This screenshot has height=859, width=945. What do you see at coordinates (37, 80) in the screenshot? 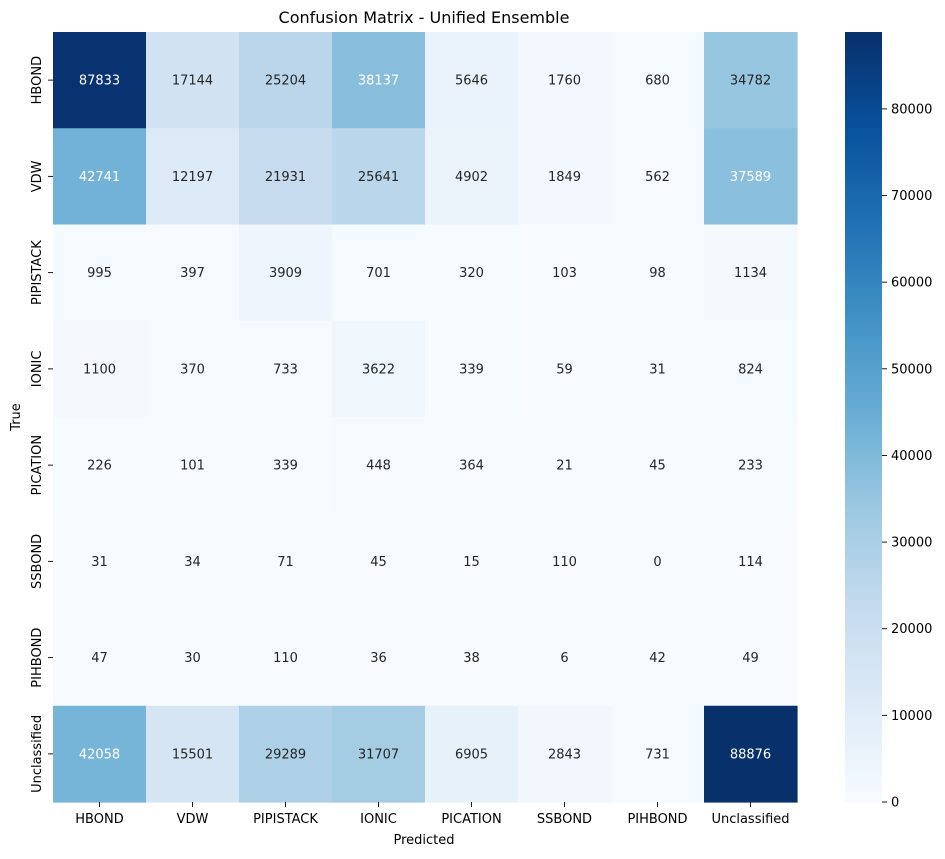
I see `y-tick-label: HBOND` at bounding box center [37, 80].